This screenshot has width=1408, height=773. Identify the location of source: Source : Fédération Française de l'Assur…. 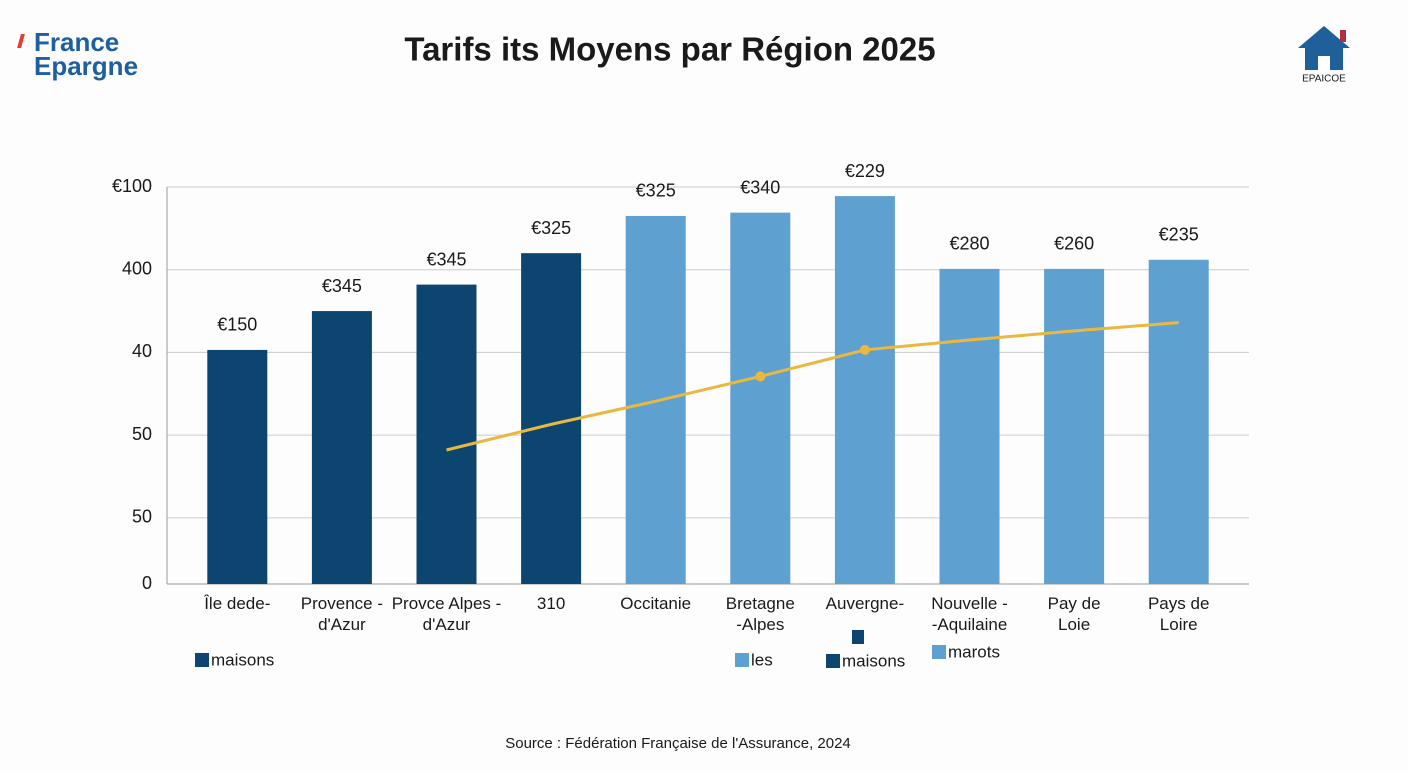
(678, 743).